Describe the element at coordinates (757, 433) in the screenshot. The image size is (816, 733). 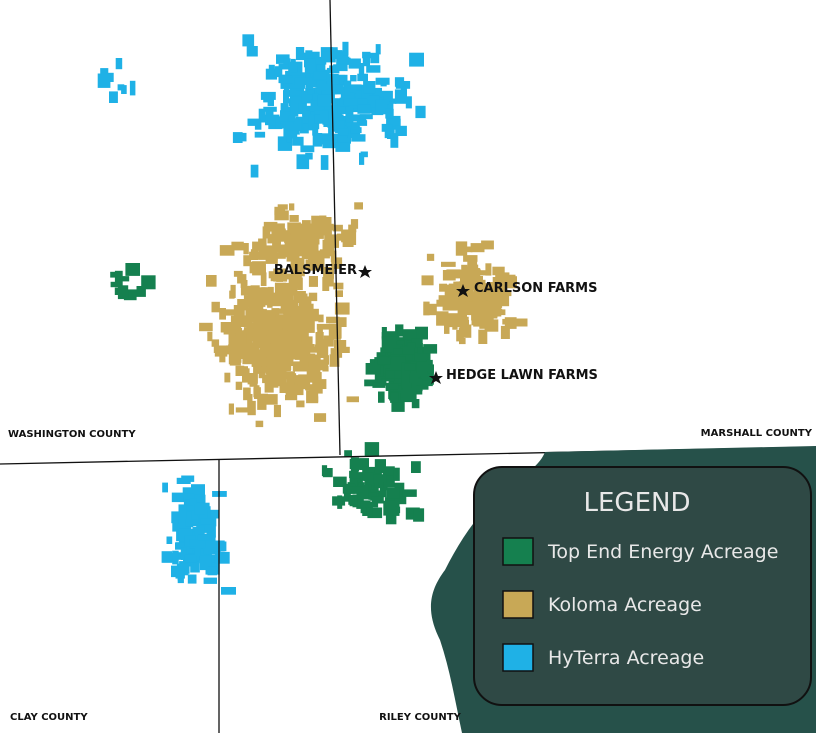
I see `county-label: MARSHALL COUNTY` at that location.